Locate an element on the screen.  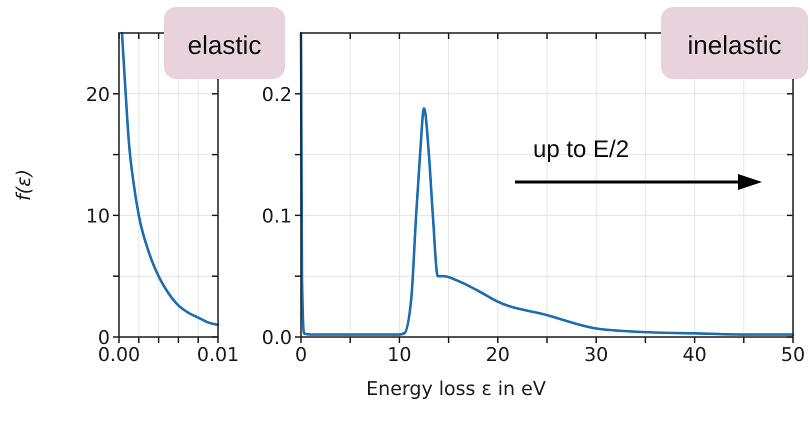
x-tick-label: 0 is located at coordinates (301, 355).